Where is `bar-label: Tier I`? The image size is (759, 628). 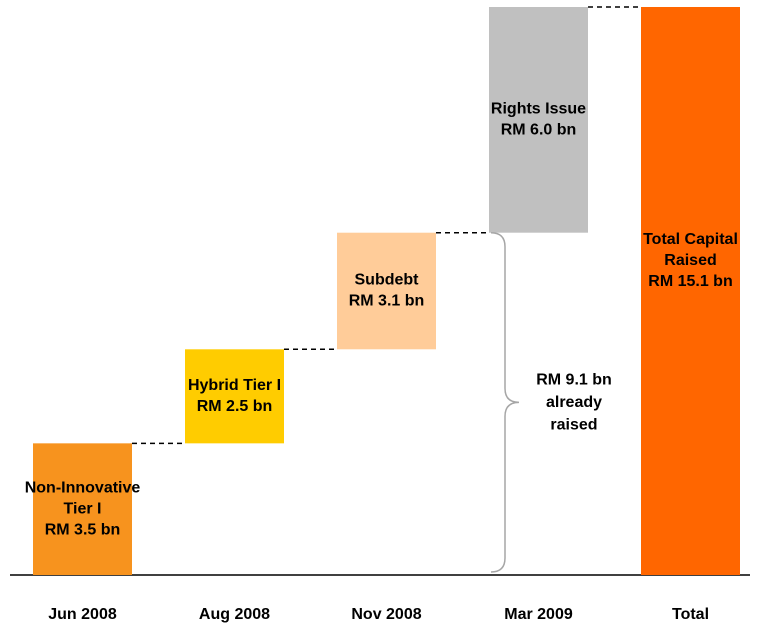 bar-label: Tier I is located at coordinates (83, 508).